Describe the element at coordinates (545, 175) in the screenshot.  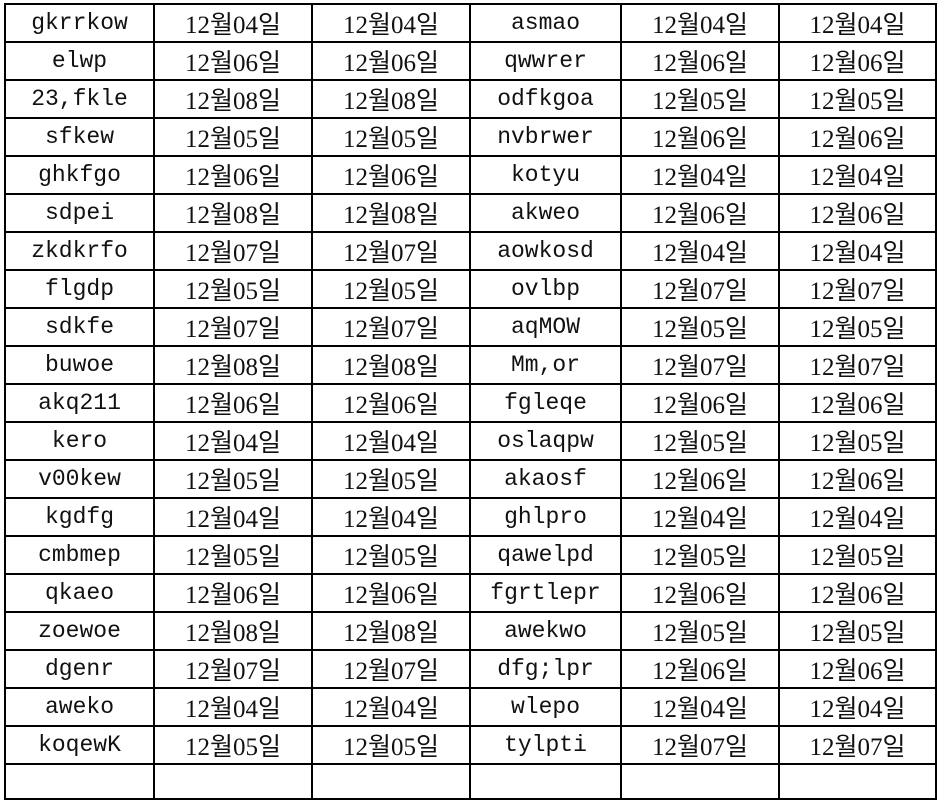
I see `text-cell: kotyu` at that location.